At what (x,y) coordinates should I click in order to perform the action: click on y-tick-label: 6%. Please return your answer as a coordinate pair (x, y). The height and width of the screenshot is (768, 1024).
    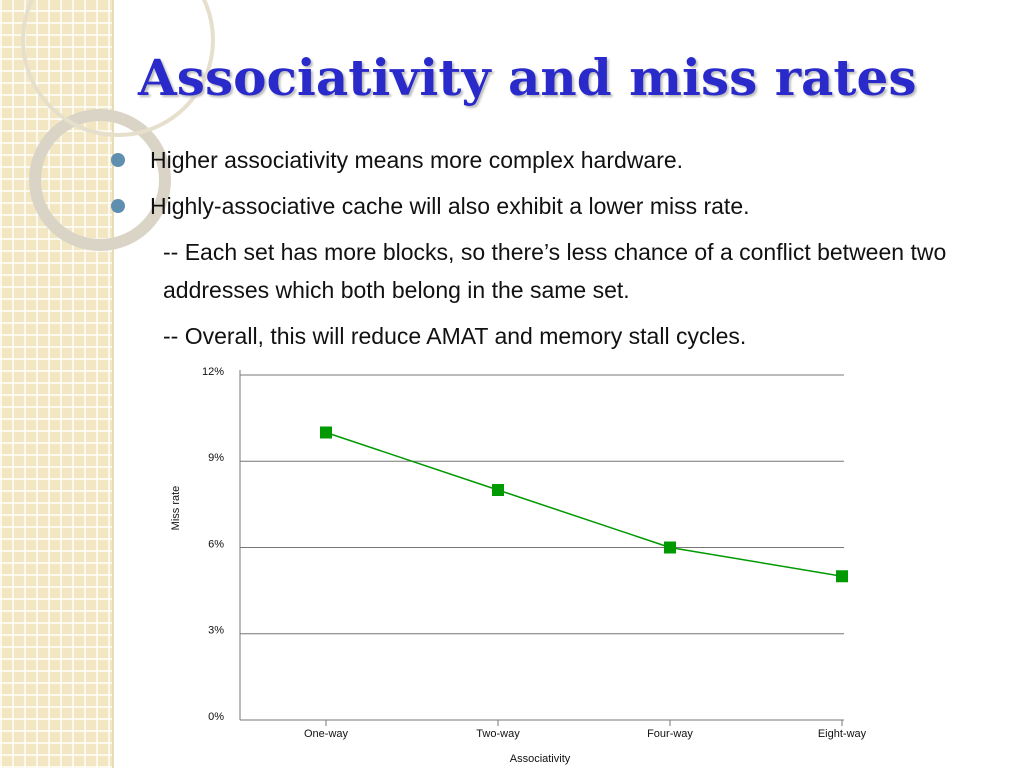
    Looking at the image, I should click on (216, 544).